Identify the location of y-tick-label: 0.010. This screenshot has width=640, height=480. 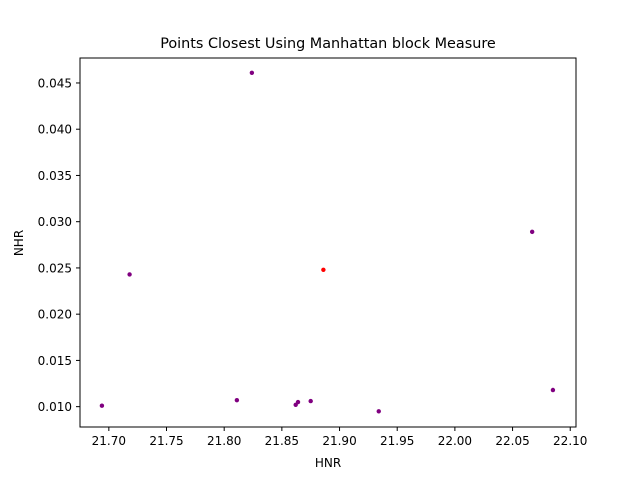
(55, 407).